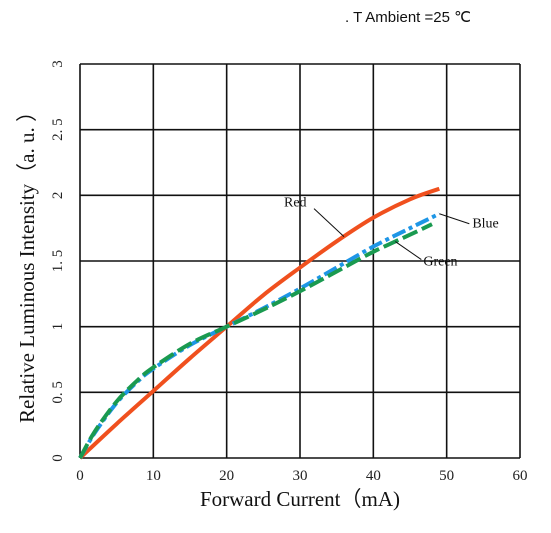  What do you see at coordinates (373, 476) in the screenshot?
I see `x-tick-label: 40` at bounding box center [373, 476].